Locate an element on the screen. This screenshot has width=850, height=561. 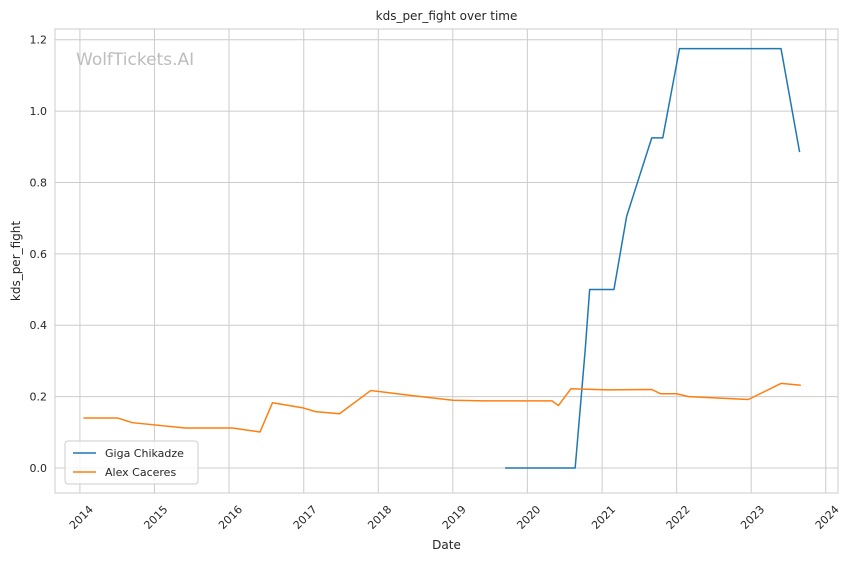
legend-label: Giga Chikadze is located at coordinates (144, 453).